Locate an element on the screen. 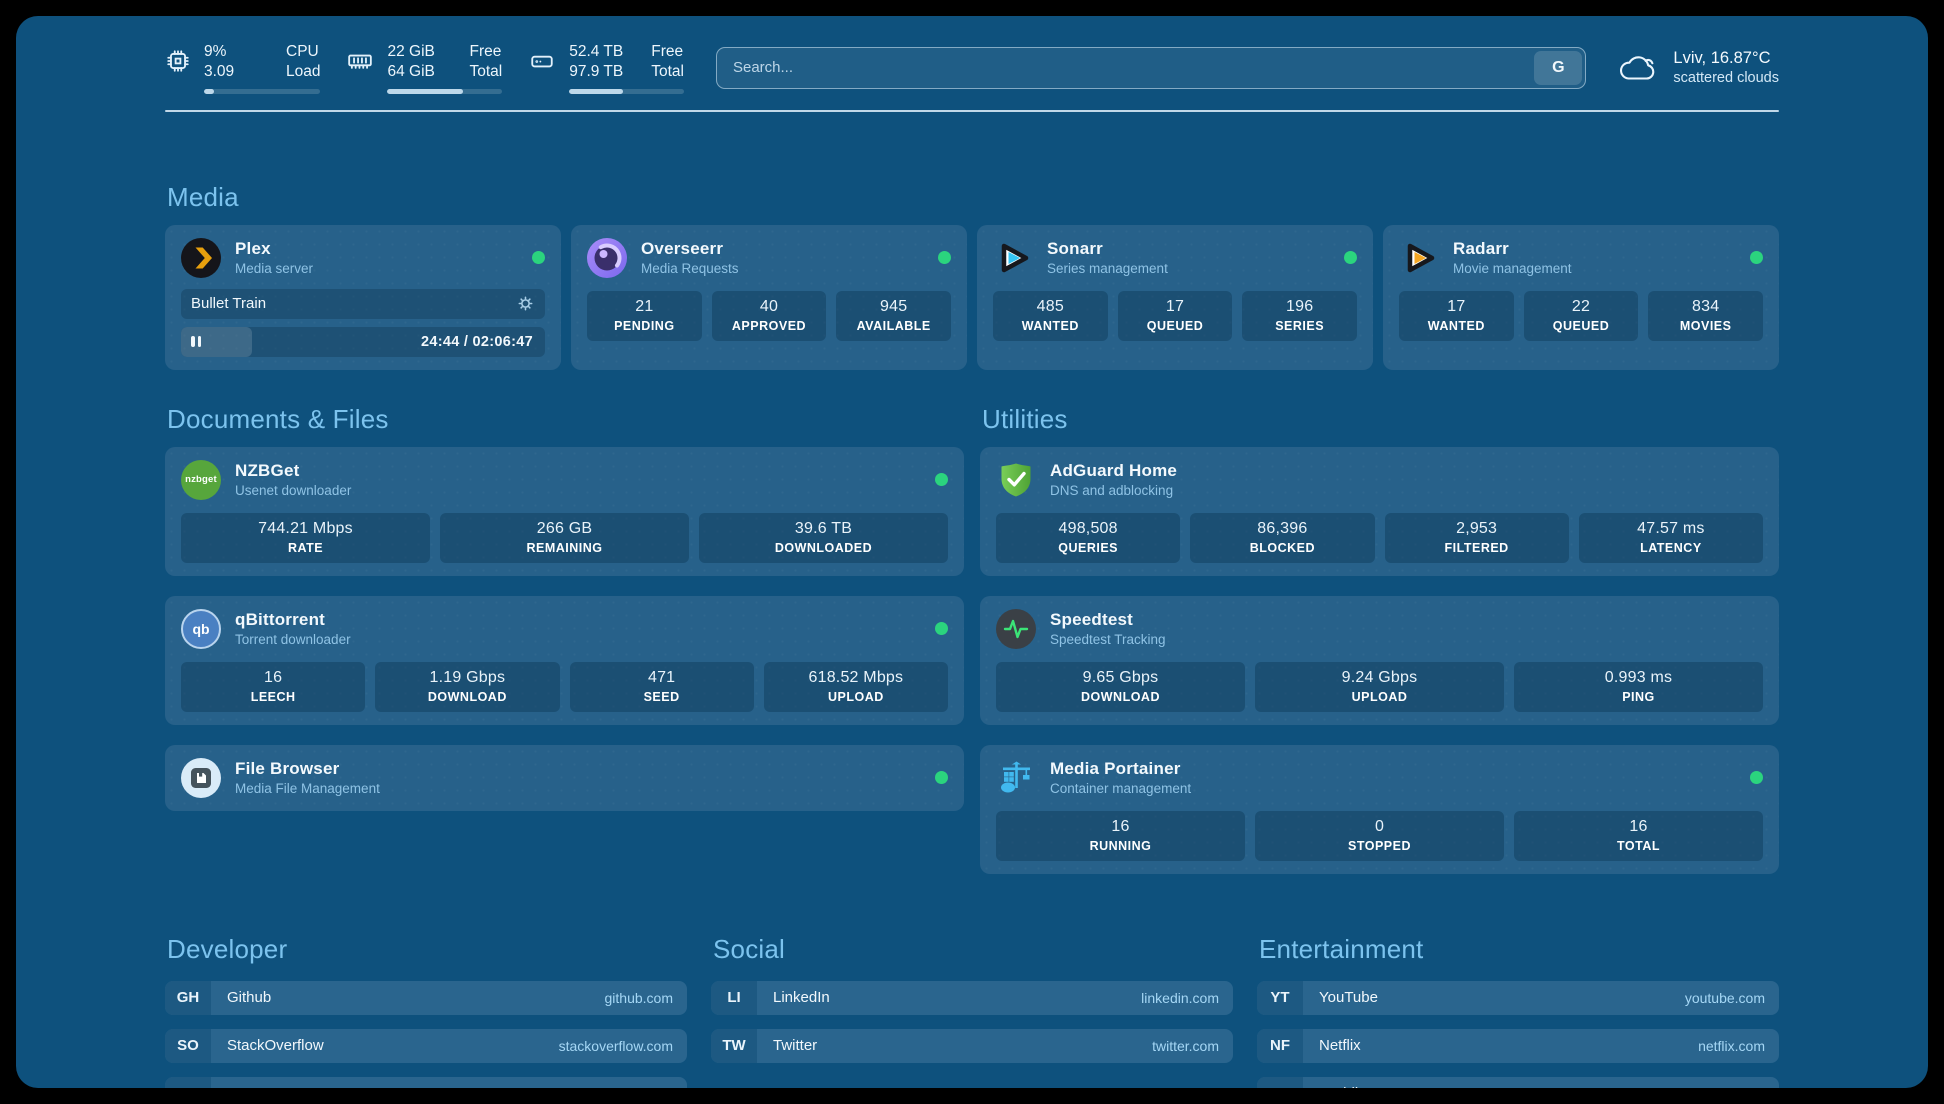 This screenshot has width=1944, height=1104. stat-box: 196 SERIES is located at coordinates (1299, 315).